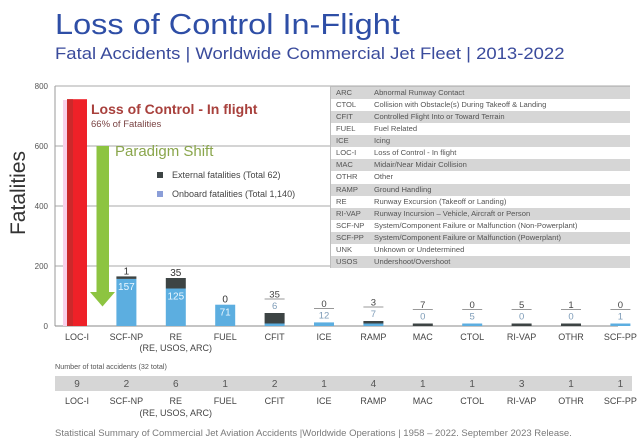 The width and height of the screenshot is (640, 441). What do you see at coordinates (323, 401) in the screenshot?
I see `accident-category-label: ICE` at bounding box center [323, 401].